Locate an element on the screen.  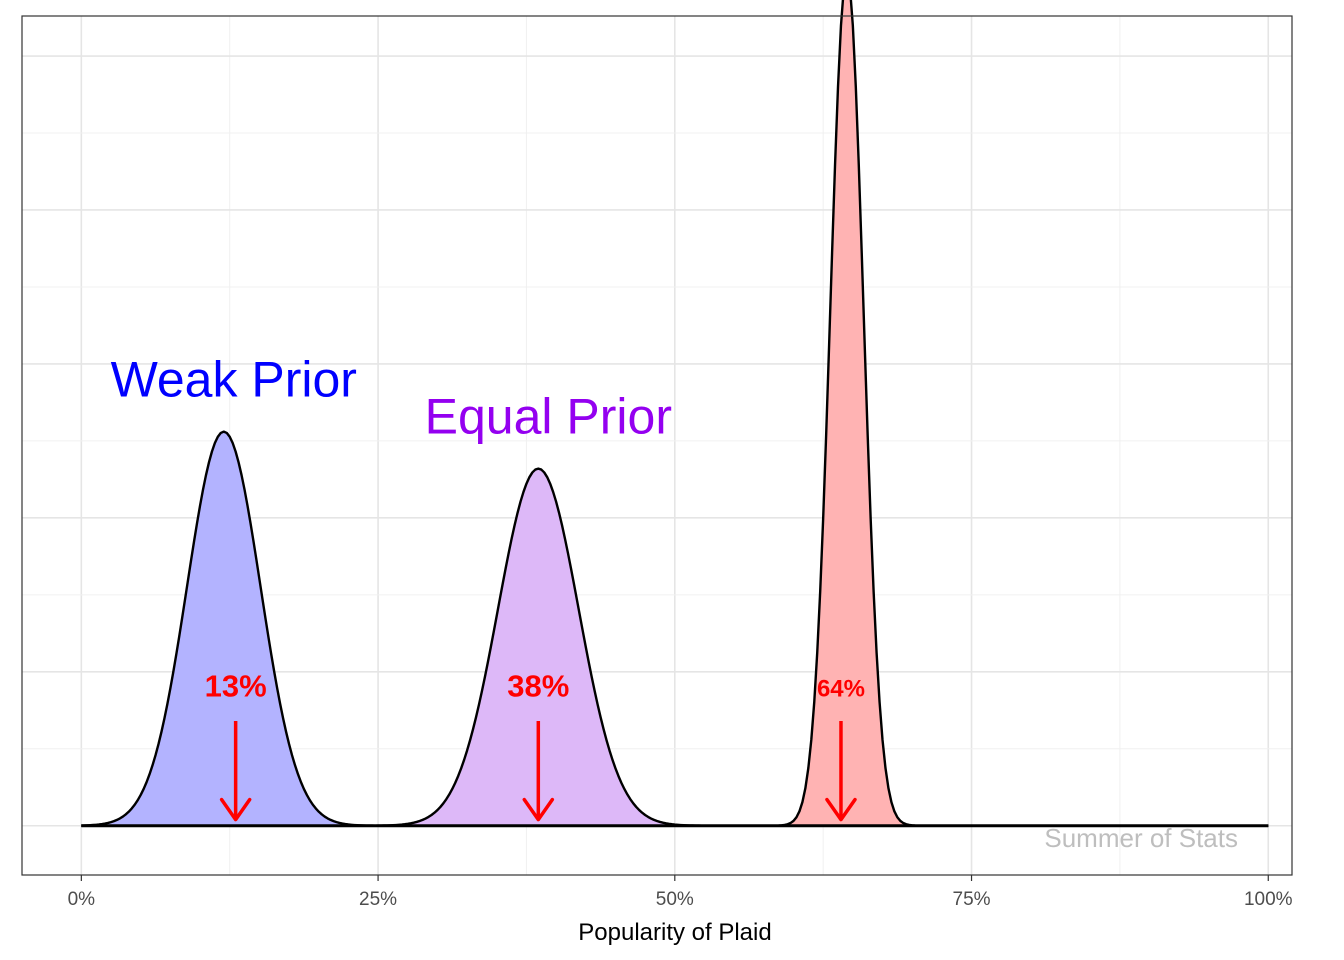
watermark-text: Summer of Stats is located at coordinates (1141, 838).